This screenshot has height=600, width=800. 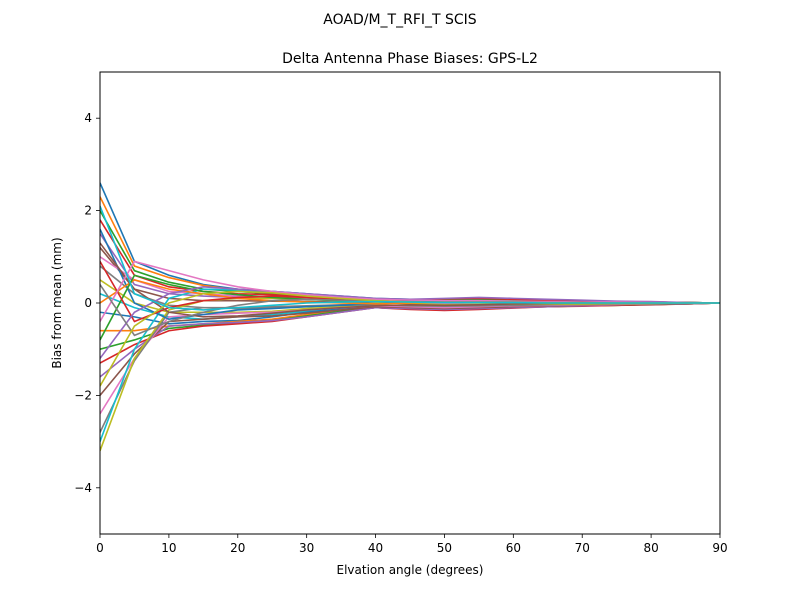 I want to click on x-tick-label: 30, so click(x=306, y=548).